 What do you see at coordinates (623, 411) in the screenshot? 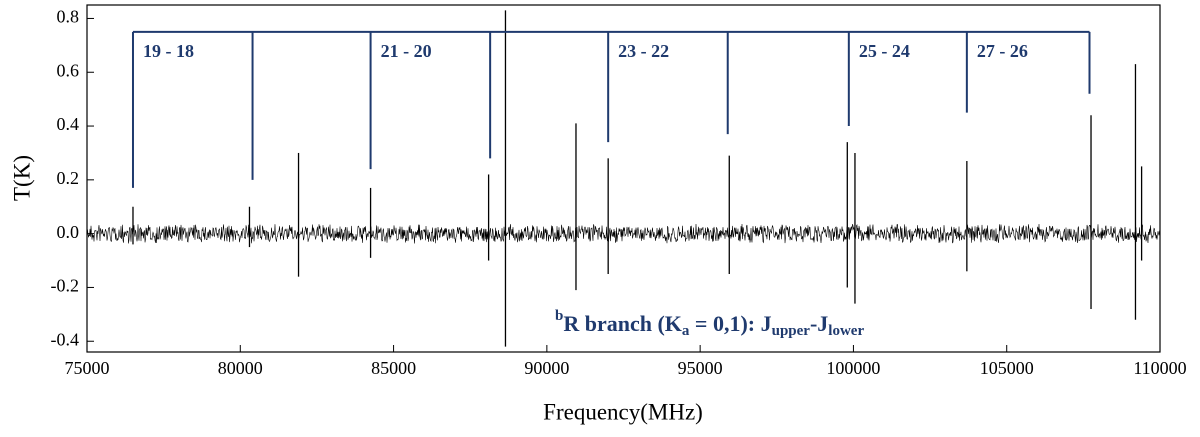
I see `x-axis-title: Frequency(MHz)` at bounding box center [623, 411].